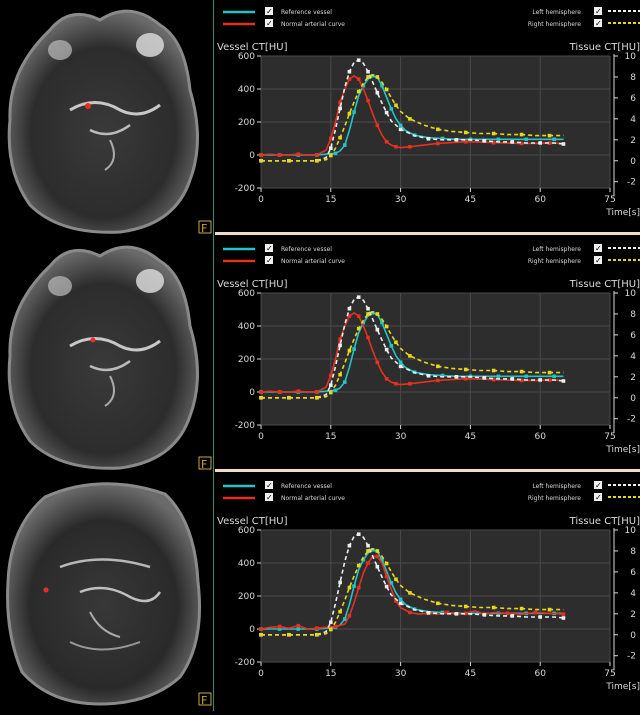  What do you see at coordinates (204, 700) in the screenshot?
I see `frame-marker: F` at bounding box center [204, 700].